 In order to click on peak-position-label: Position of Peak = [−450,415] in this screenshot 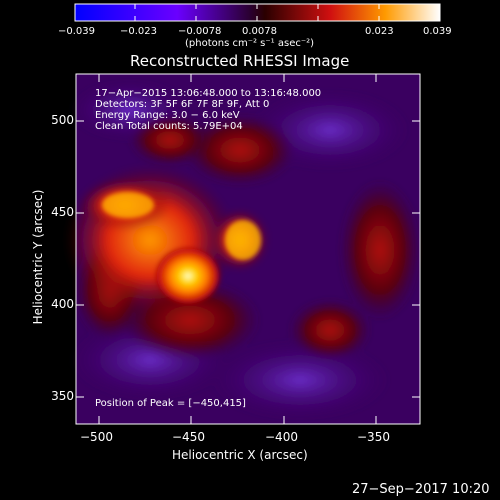, I will do `click(170, 403)`.